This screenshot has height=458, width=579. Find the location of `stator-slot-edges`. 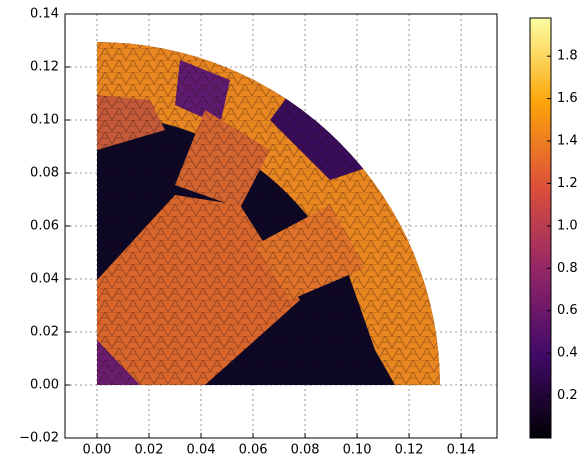

stator-slot-edges is located at coordinates (352, 317).